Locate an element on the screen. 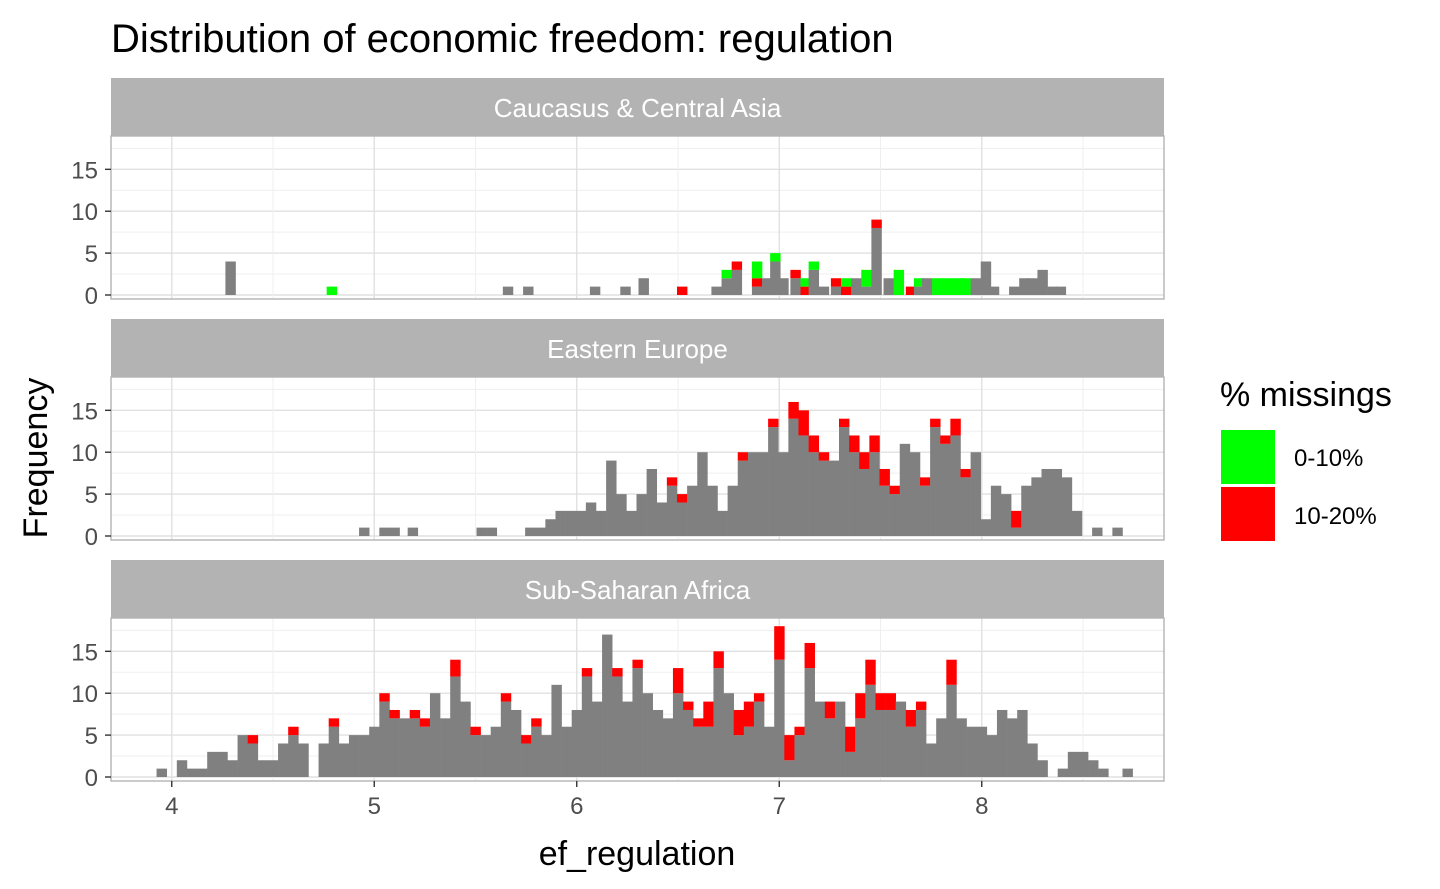 This screenshot has width=1440, height=889. y-tick-label: 5 is located at coordinates (91, 254).